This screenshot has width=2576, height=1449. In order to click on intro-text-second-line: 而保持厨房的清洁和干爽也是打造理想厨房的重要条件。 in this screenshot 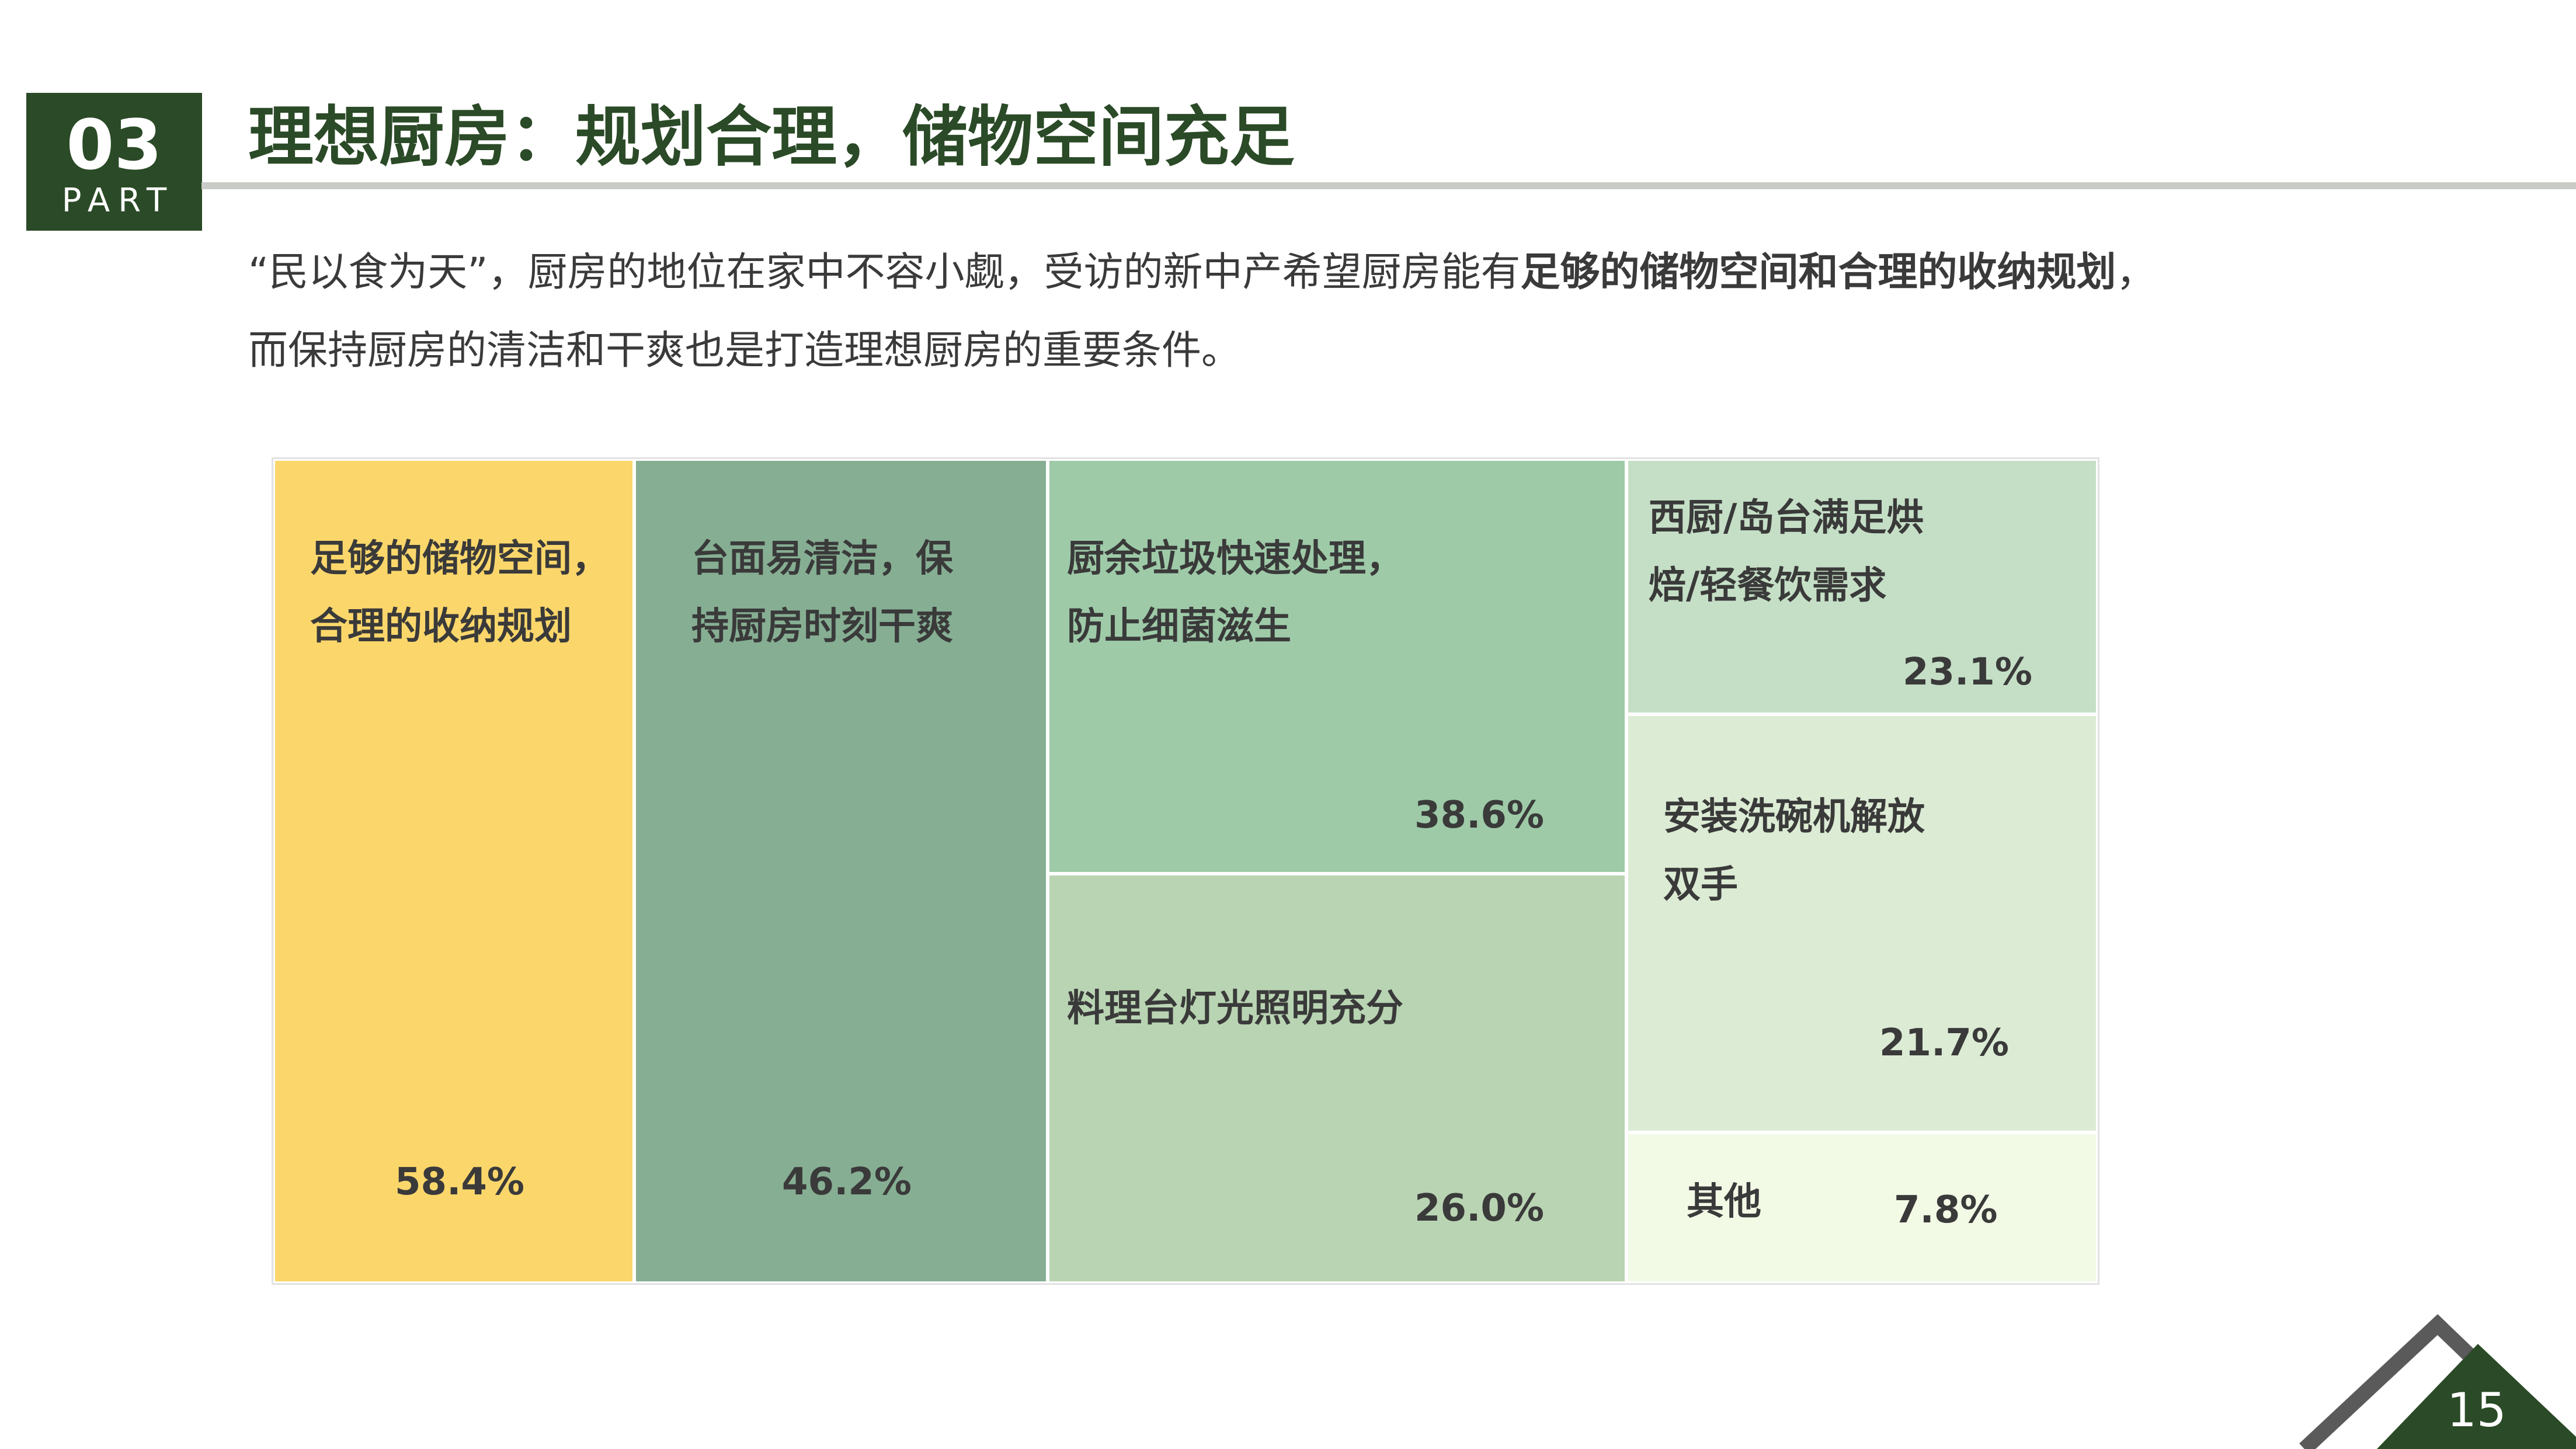, I will do `click(745, 351)`.